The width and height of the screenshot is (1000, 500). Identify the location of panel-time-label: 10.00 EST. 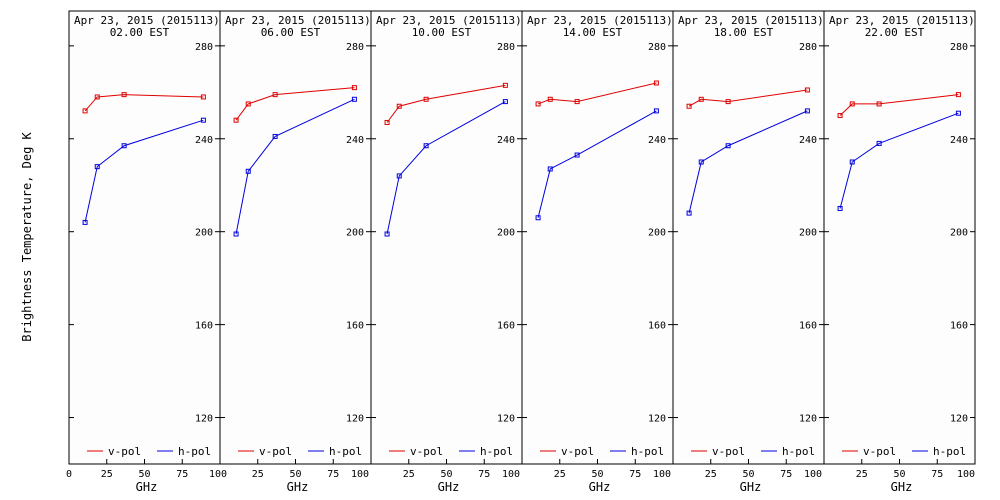
(442, 32).